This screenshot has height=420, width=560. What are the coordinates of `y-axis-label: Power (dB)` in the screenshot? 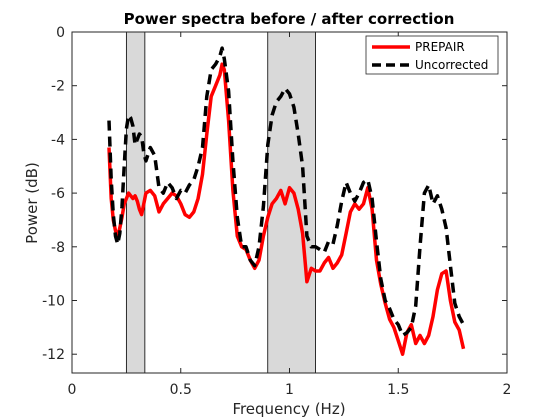 It's located at (32, 203).